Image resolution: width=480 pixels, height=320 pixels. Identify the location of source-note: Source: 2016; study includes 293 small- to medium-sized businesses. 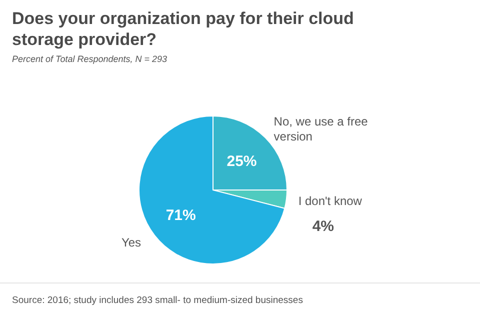
(158, 300).